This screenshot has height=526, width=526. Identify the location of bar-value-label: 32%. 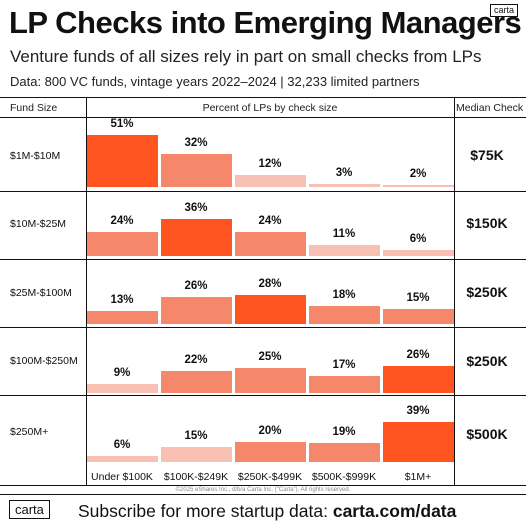
(196, 143).